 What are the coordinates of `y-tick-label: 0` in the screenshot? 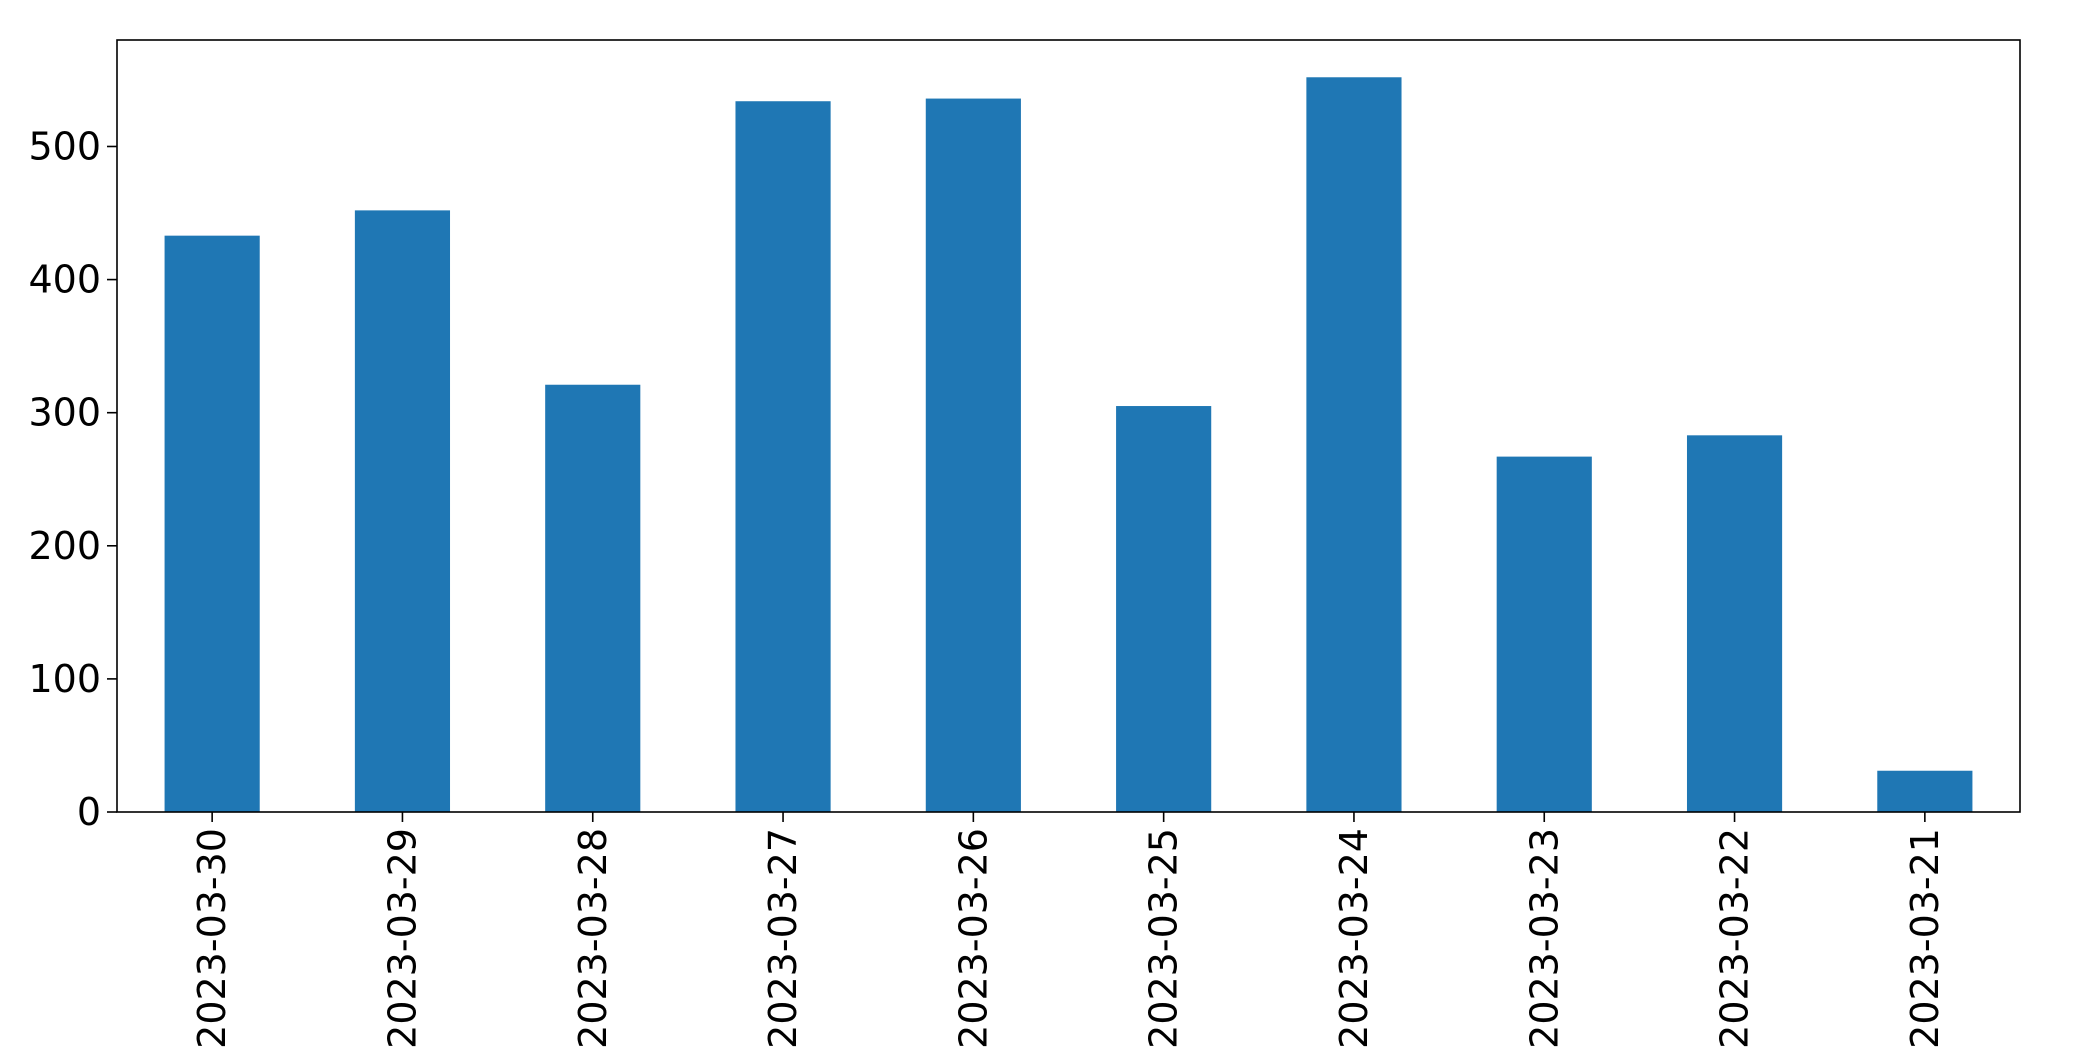 It's located at (89, 812).